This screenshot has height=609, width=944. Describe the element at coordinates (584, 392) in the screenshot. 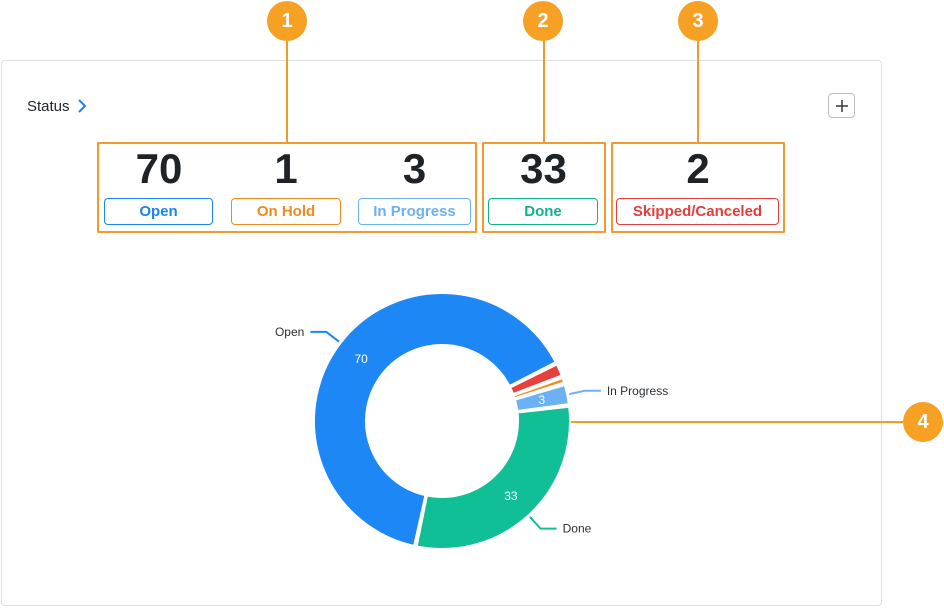

I see `callout-line-in-progress` at that location.